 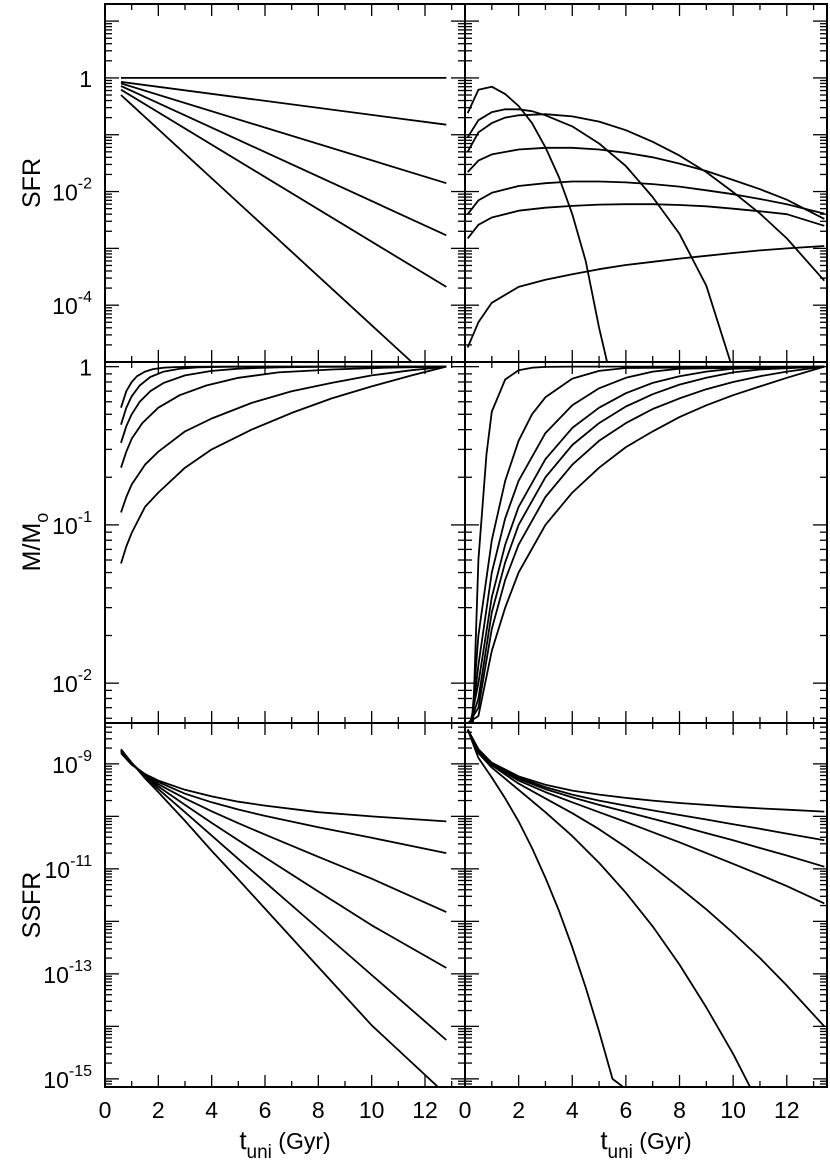 I want to click on panel-r1-c0, so click(x=283, y=464).